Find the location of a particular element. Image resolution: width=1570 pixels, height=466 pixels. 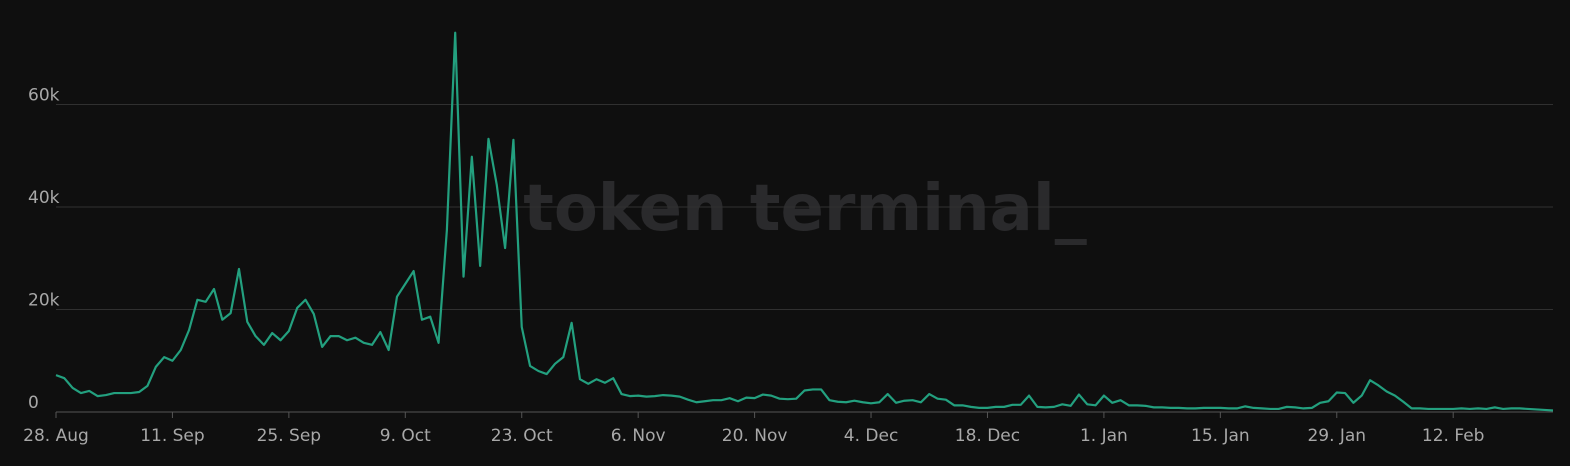

x-tick-label: 11. Sep is located at coordinates (172, 436).